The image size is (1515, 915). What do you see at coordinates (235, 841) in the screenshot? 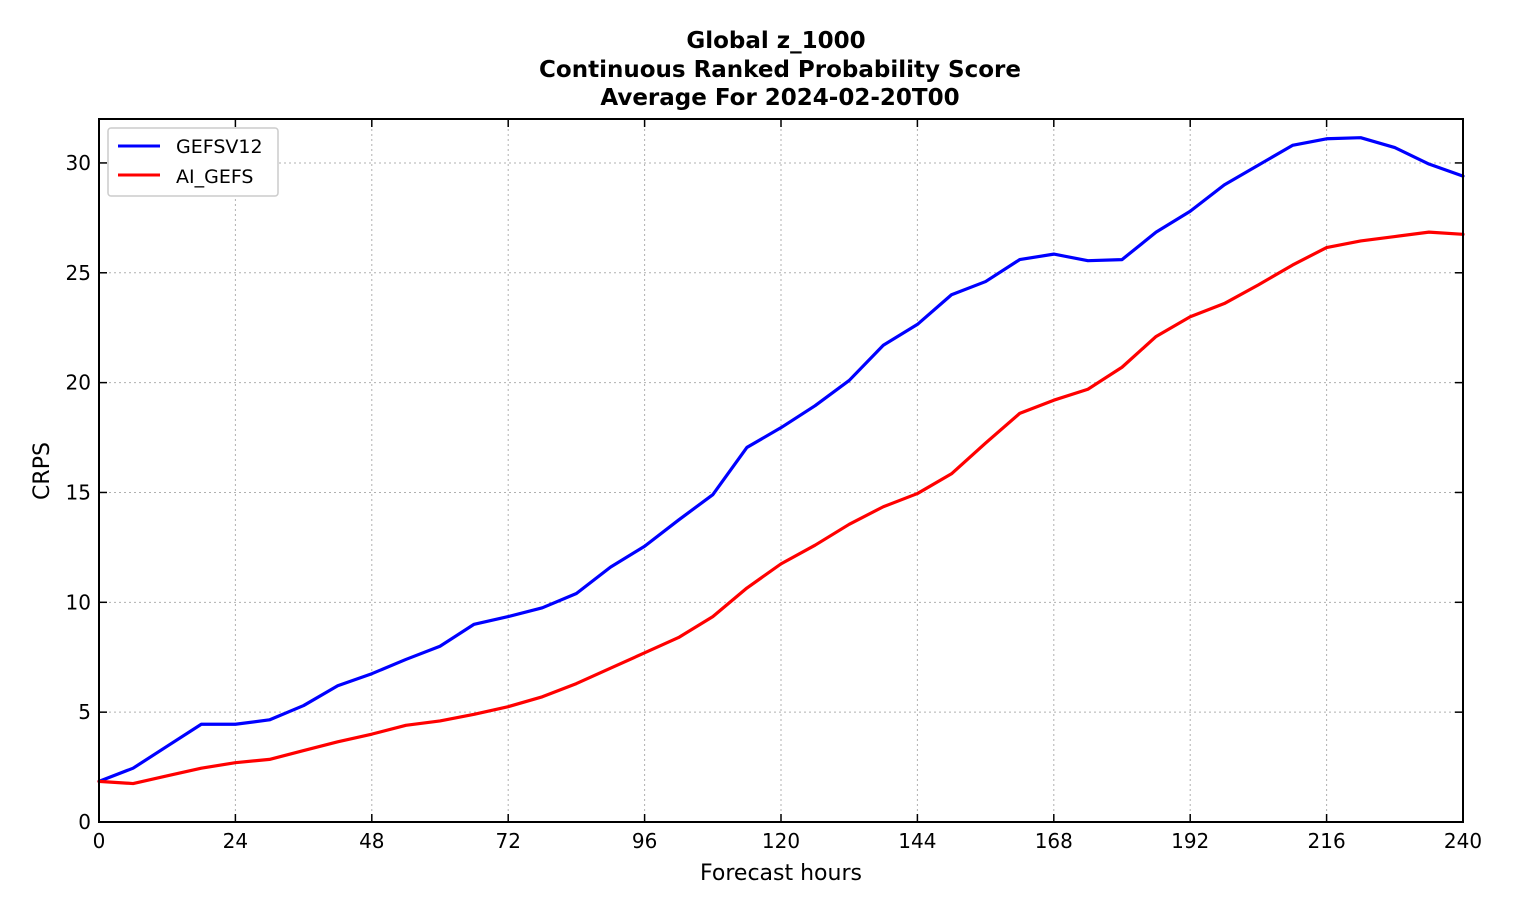
I see `x-tick-label: 24` at bounding box center [235, 841].